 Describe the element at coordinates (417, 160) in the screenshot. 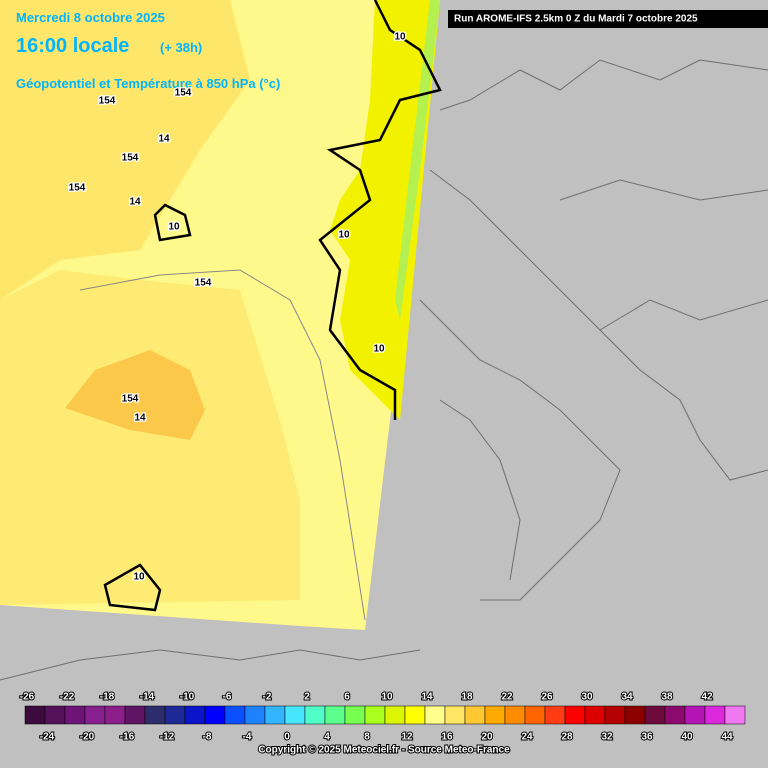

I see `field-green` at that location.